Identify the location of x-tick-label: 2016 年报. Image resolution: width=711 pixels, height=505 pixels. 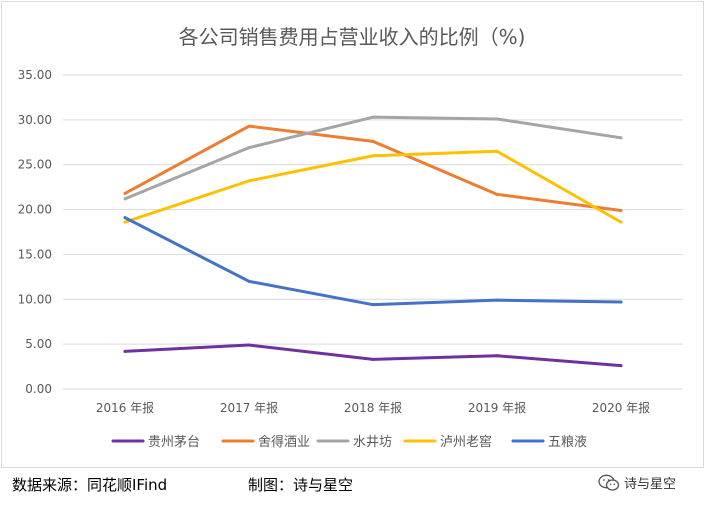
(125, 407).